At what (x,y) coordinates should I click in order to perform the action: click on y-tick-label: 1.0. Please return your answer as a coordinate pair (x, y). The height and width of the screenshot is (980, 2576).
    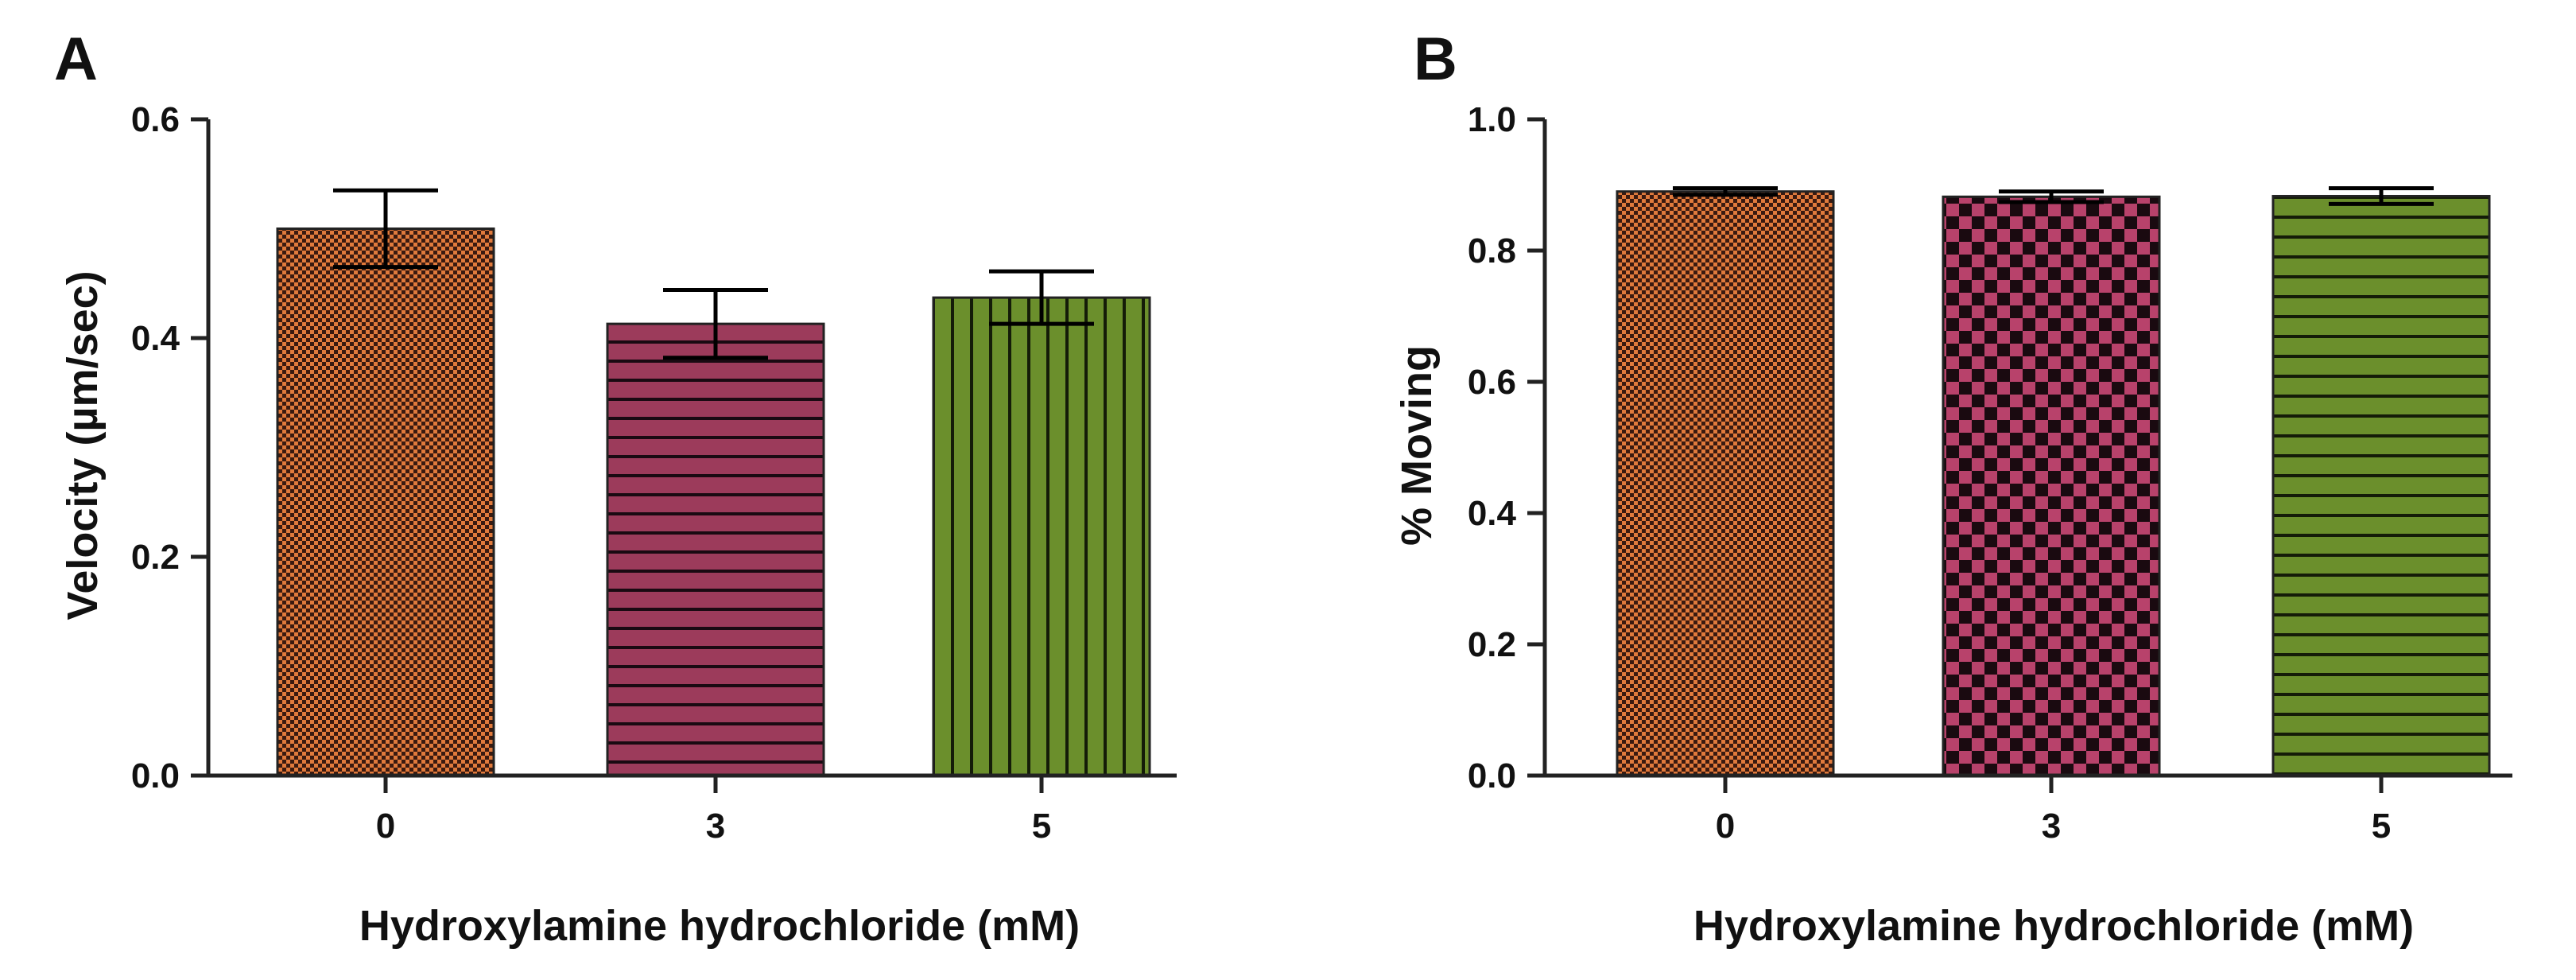
    Looking at the image, I should click on (1492, 119).